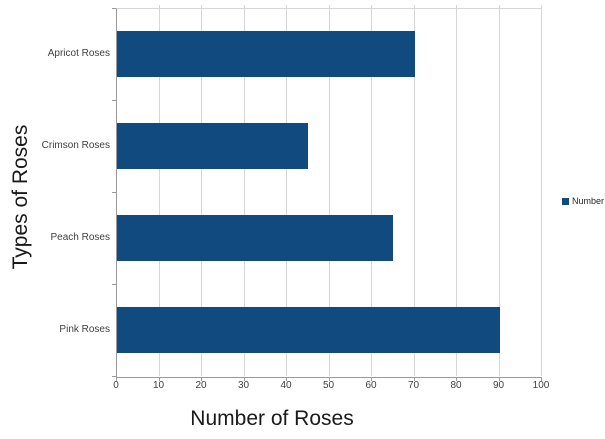 This screenshot has height=439, width=605. What do you see at coordinates (588, 201) in the screenshot?
I see `legend-label: Number` at bounding box center [588, 201].